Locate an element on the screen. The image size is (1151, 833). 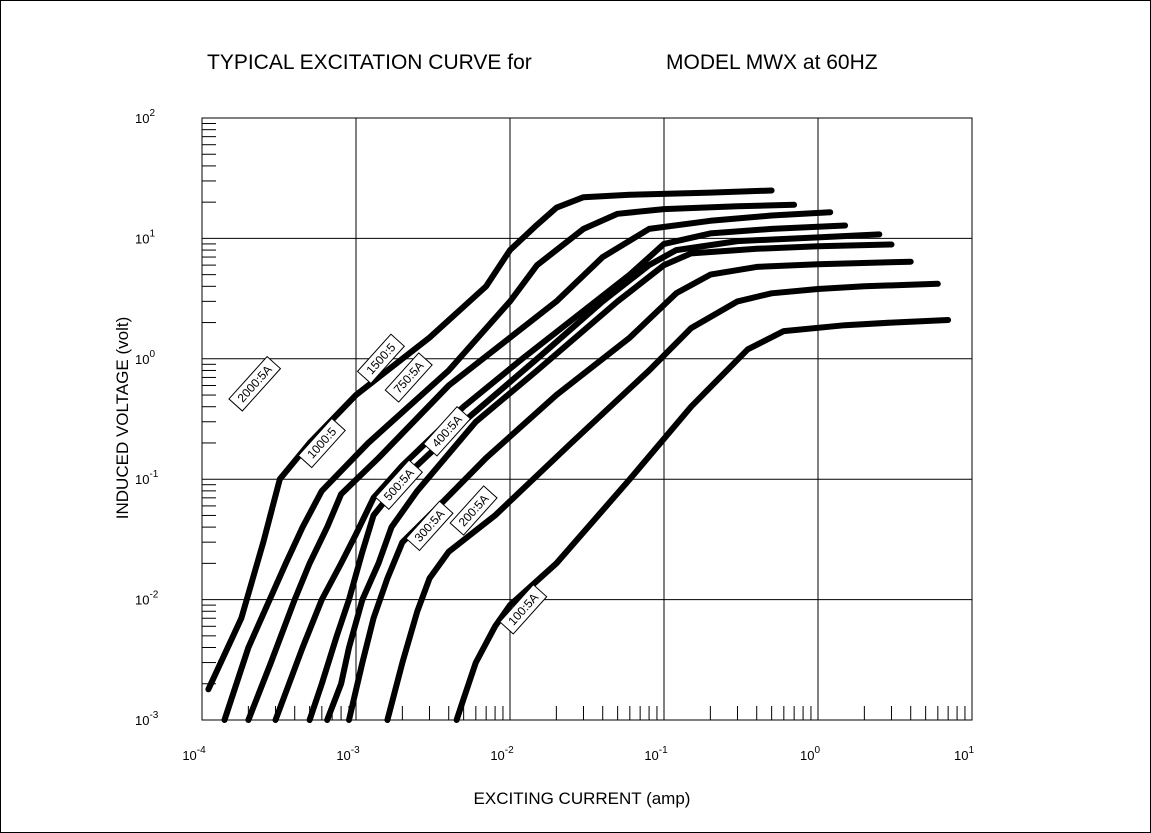
x-tick-labels: 10⁻⁴ 10⁻³ 10⁻² 10⁻¹ 10⁰ 10¹ is located at coordinates (578, 754).